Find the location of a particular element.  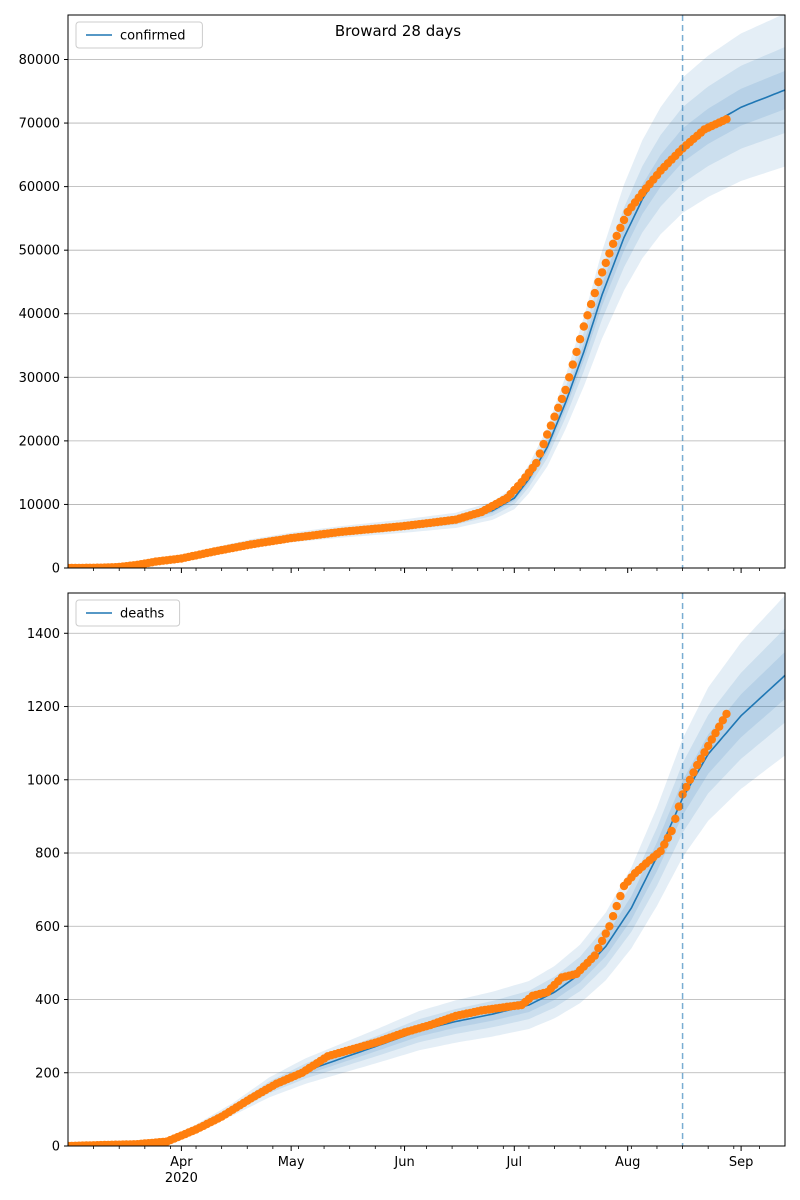

confirmed-ytick-label: 20000 is located at coordinates (39, 441).